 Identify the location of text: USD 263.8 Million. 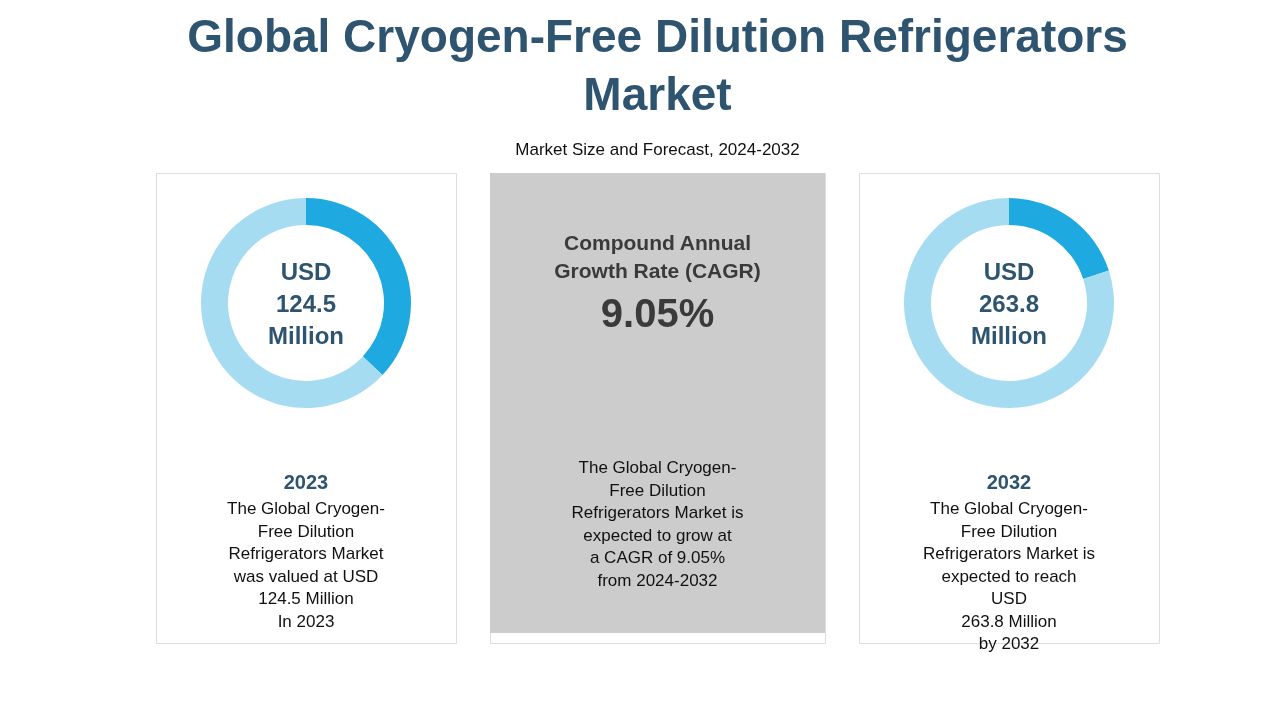
(1009, 303).